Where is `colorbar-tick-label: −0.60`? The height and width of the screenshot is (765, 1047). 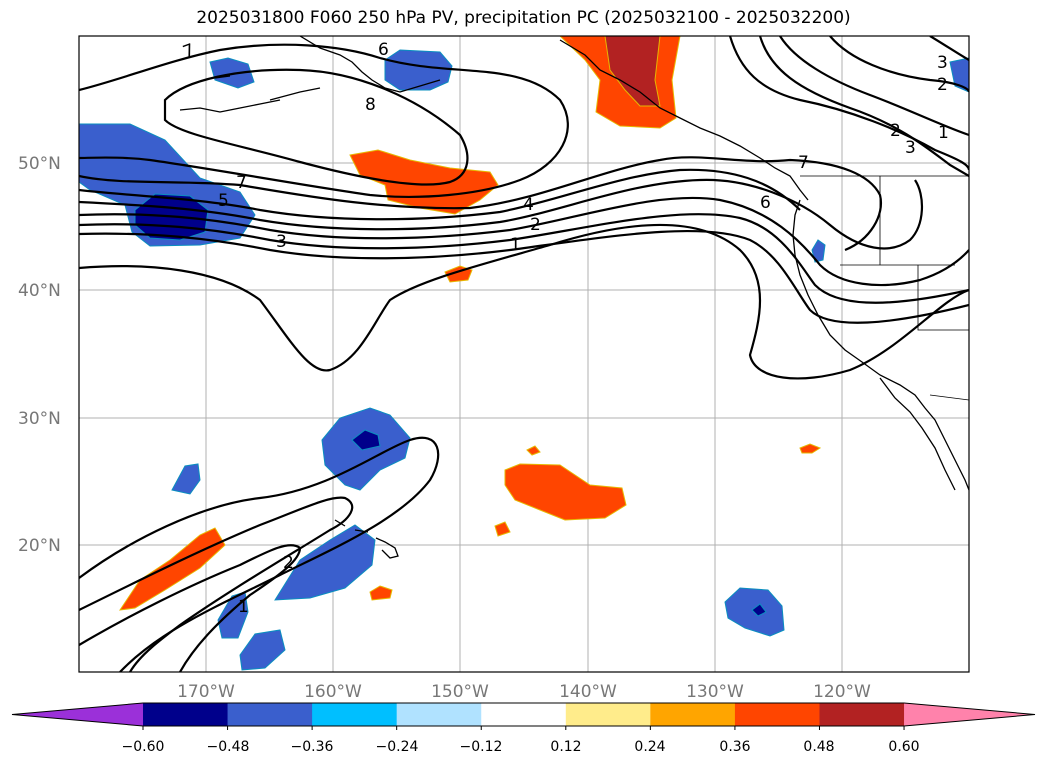 colorbar-tick-label: −0.60 is located at coordinates (143, 747).